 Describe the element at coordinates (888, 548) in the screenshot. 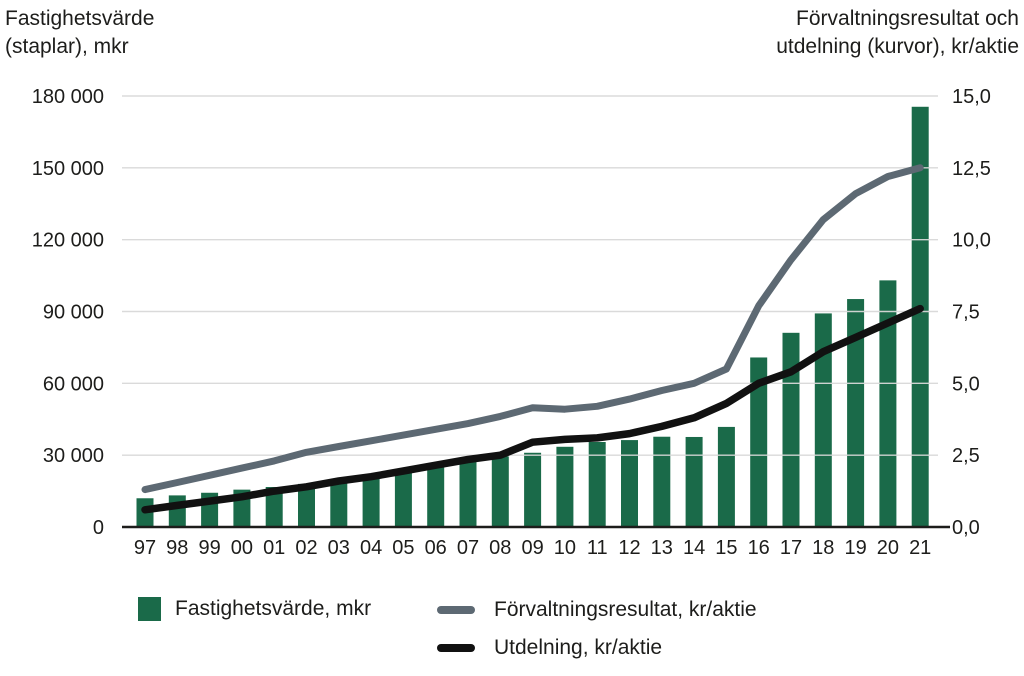

I see `x-tick-label: 20` at that location.